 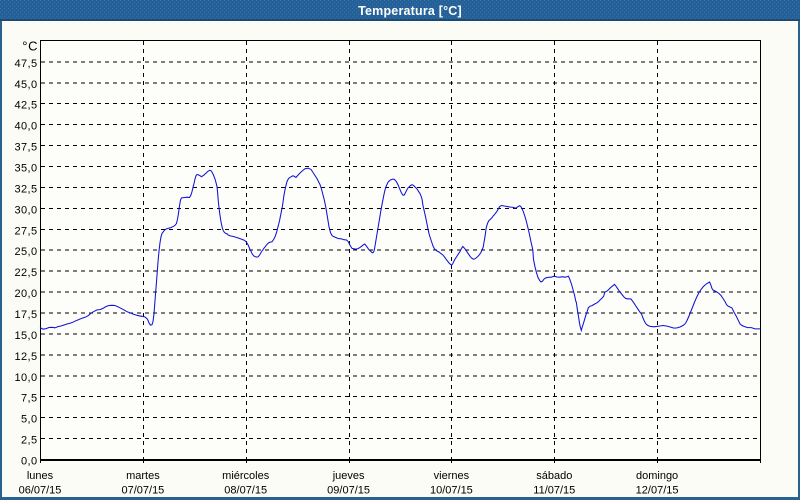 I want to click on svg-text: 15,0, so click(x=25, y=336).